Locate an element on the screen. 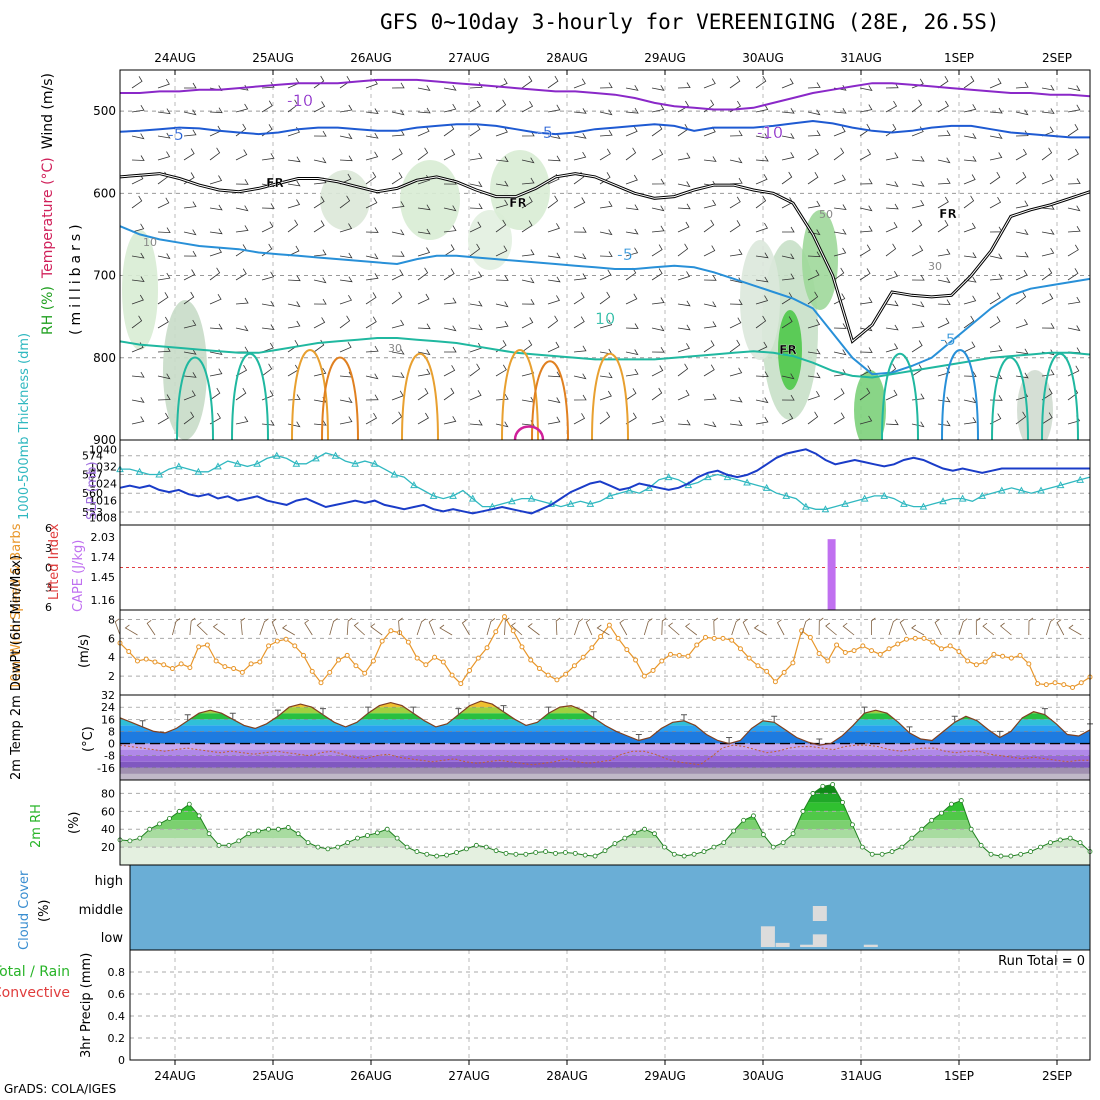  slp-tick-label: 1032 is located at coordinates (103, 466).